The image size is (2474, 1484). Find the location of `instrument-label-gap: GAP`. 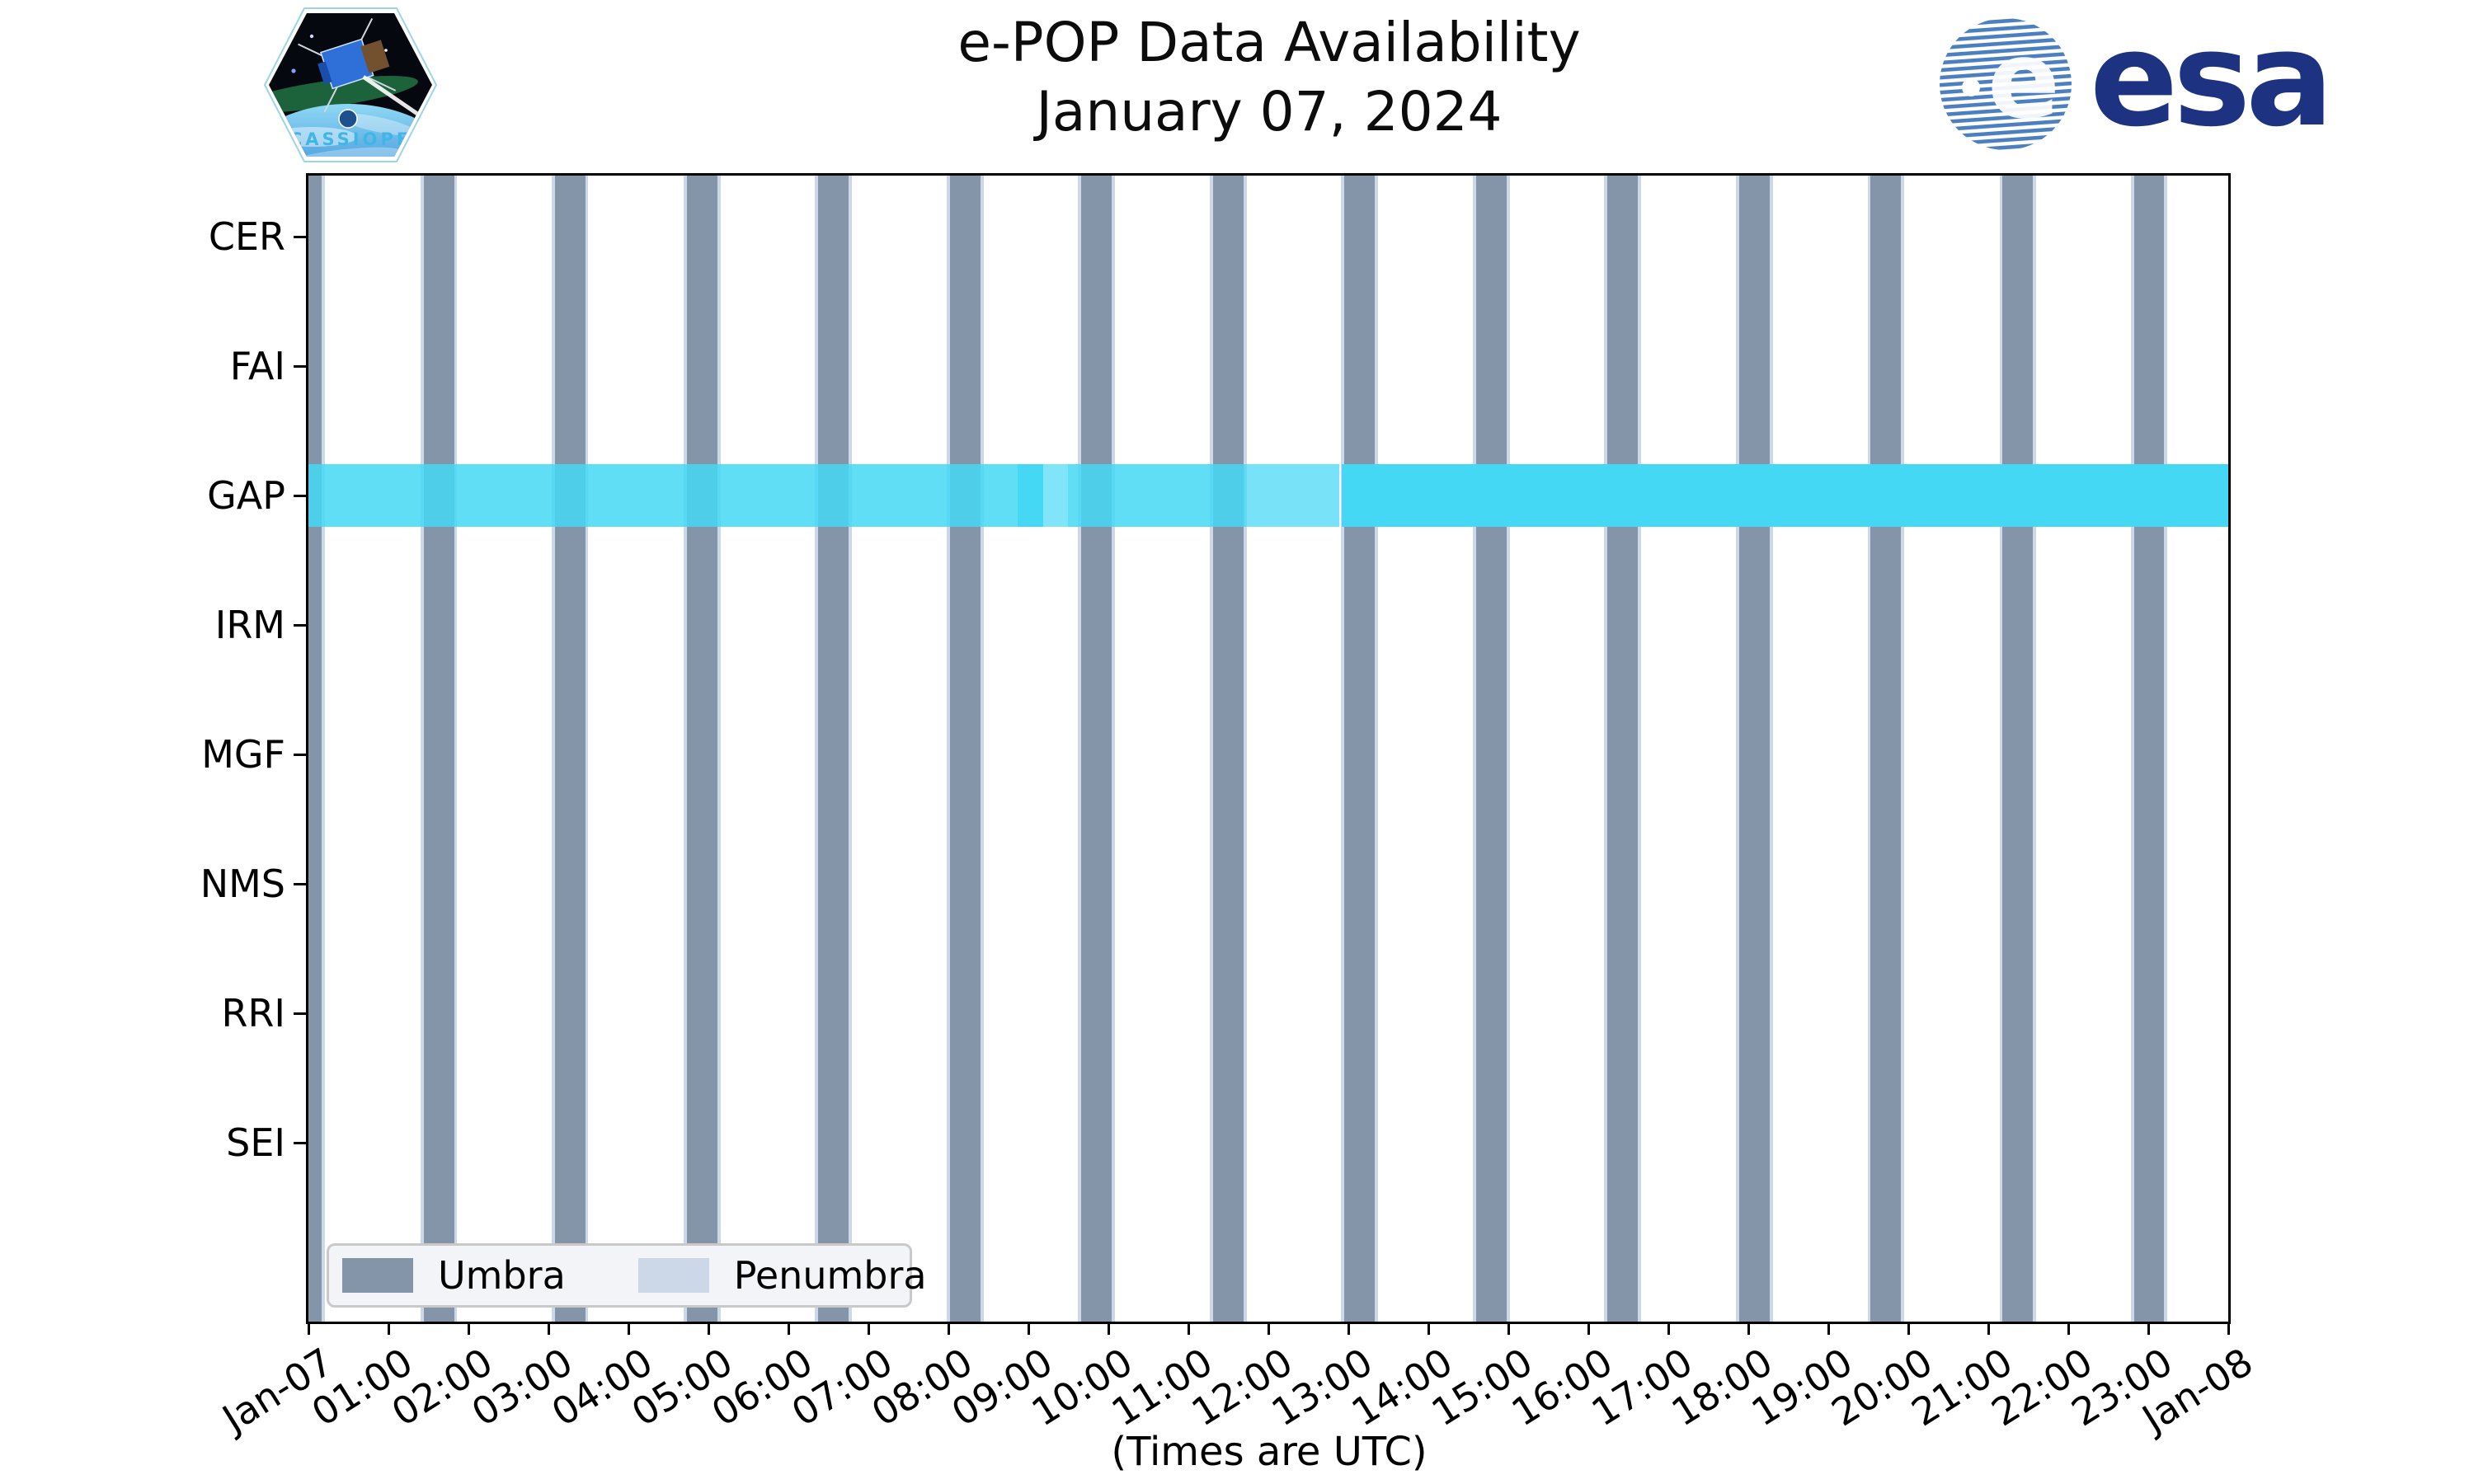

instrument-label-gap: GAP is located at coordinates (246, 495).